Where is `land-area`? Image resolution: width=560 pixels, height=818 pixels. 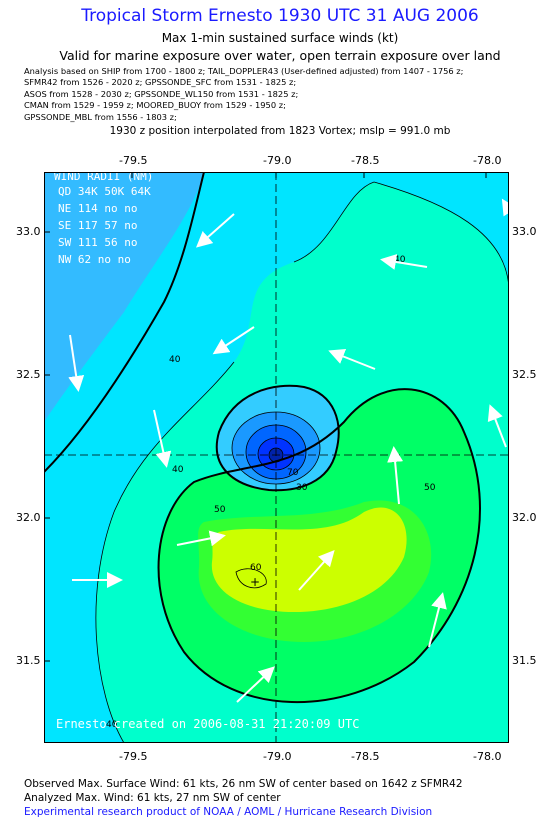 land-area is located at coordinates (124, 297).